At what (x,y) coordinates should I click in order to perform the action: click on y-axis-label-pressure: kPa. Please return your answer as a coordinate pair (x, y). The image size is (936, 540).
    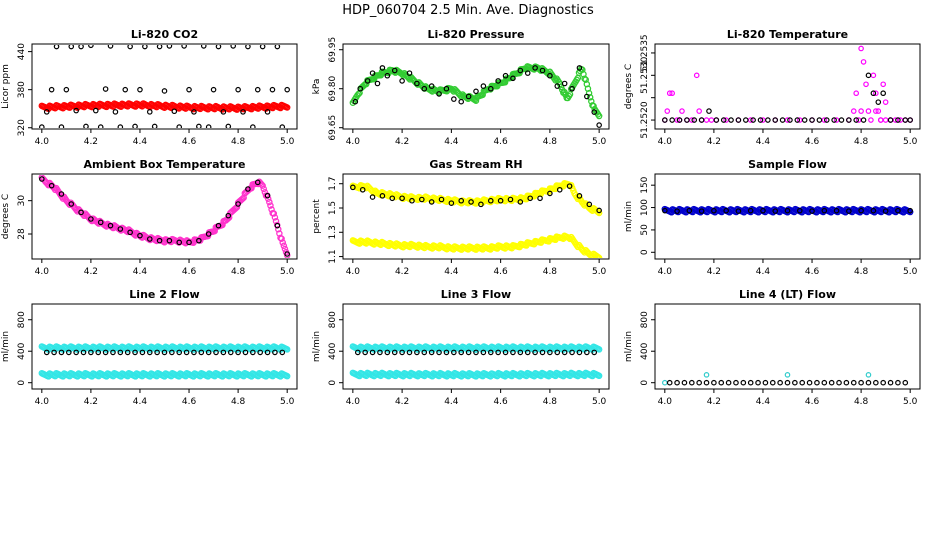
    Looking at the image, I should click on (317, 87).